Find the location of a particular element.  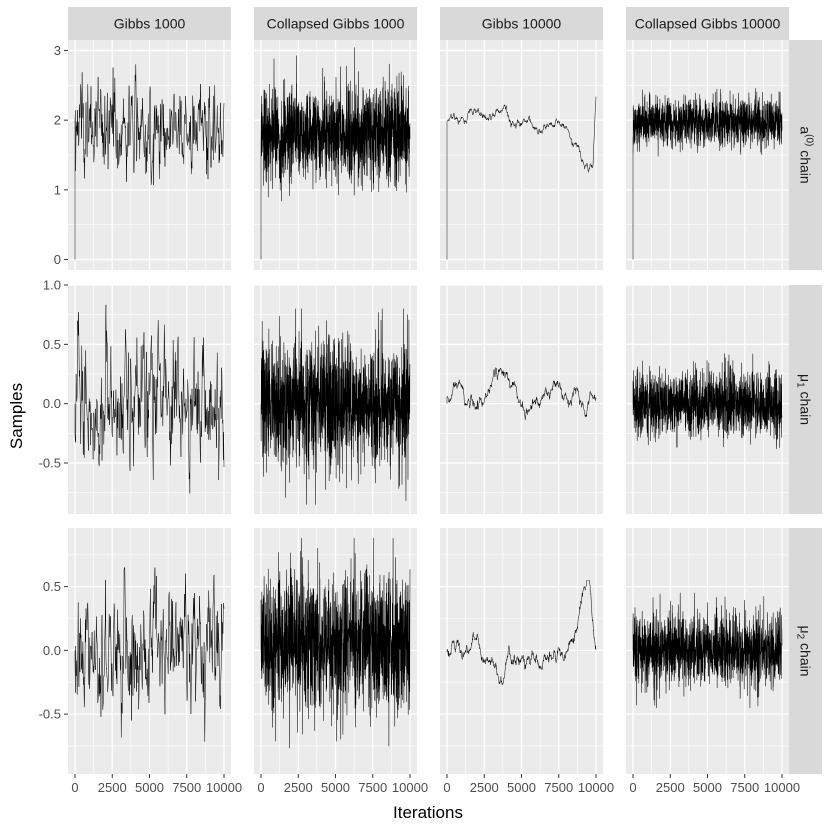

y-axis-row-3: -0.5 0.0 0.5 is located at coordinates (53, 650).